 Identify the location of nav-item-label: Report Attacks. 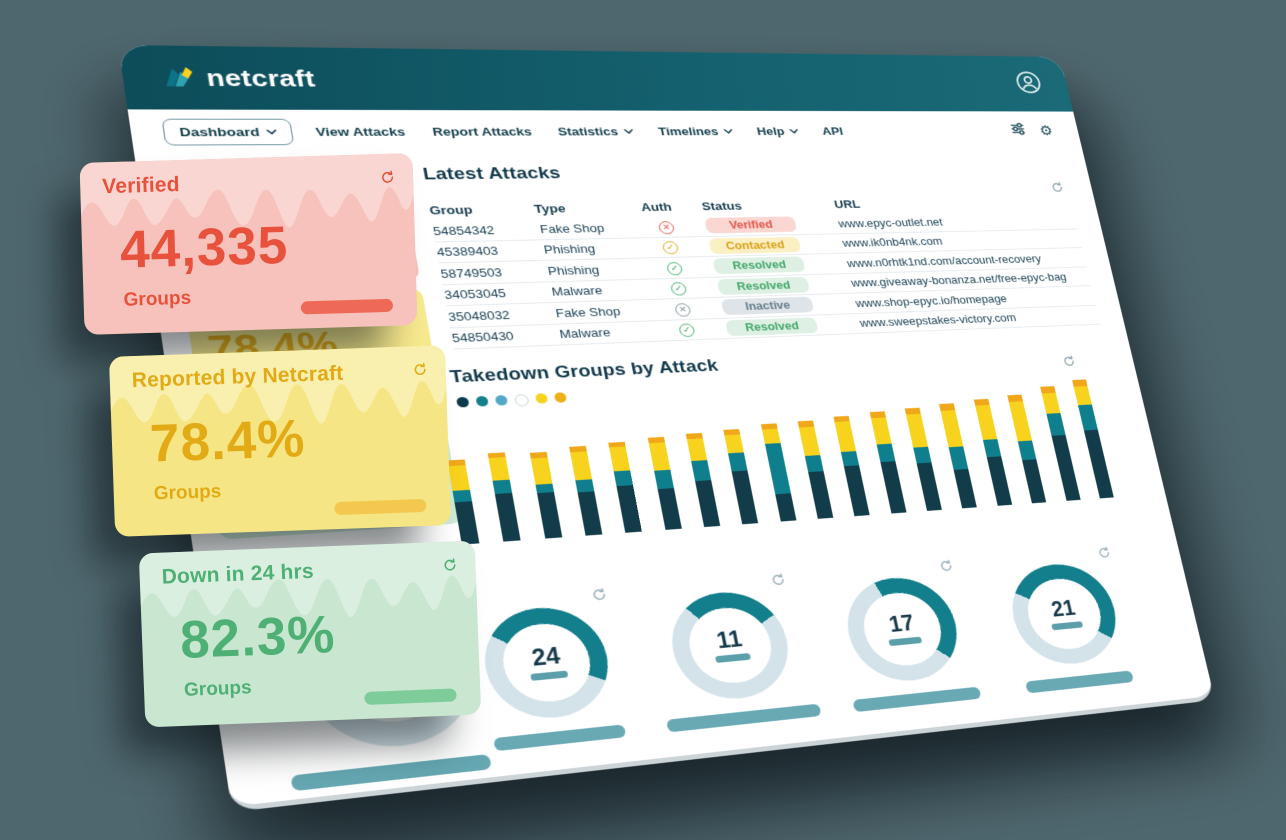
(482, 131).